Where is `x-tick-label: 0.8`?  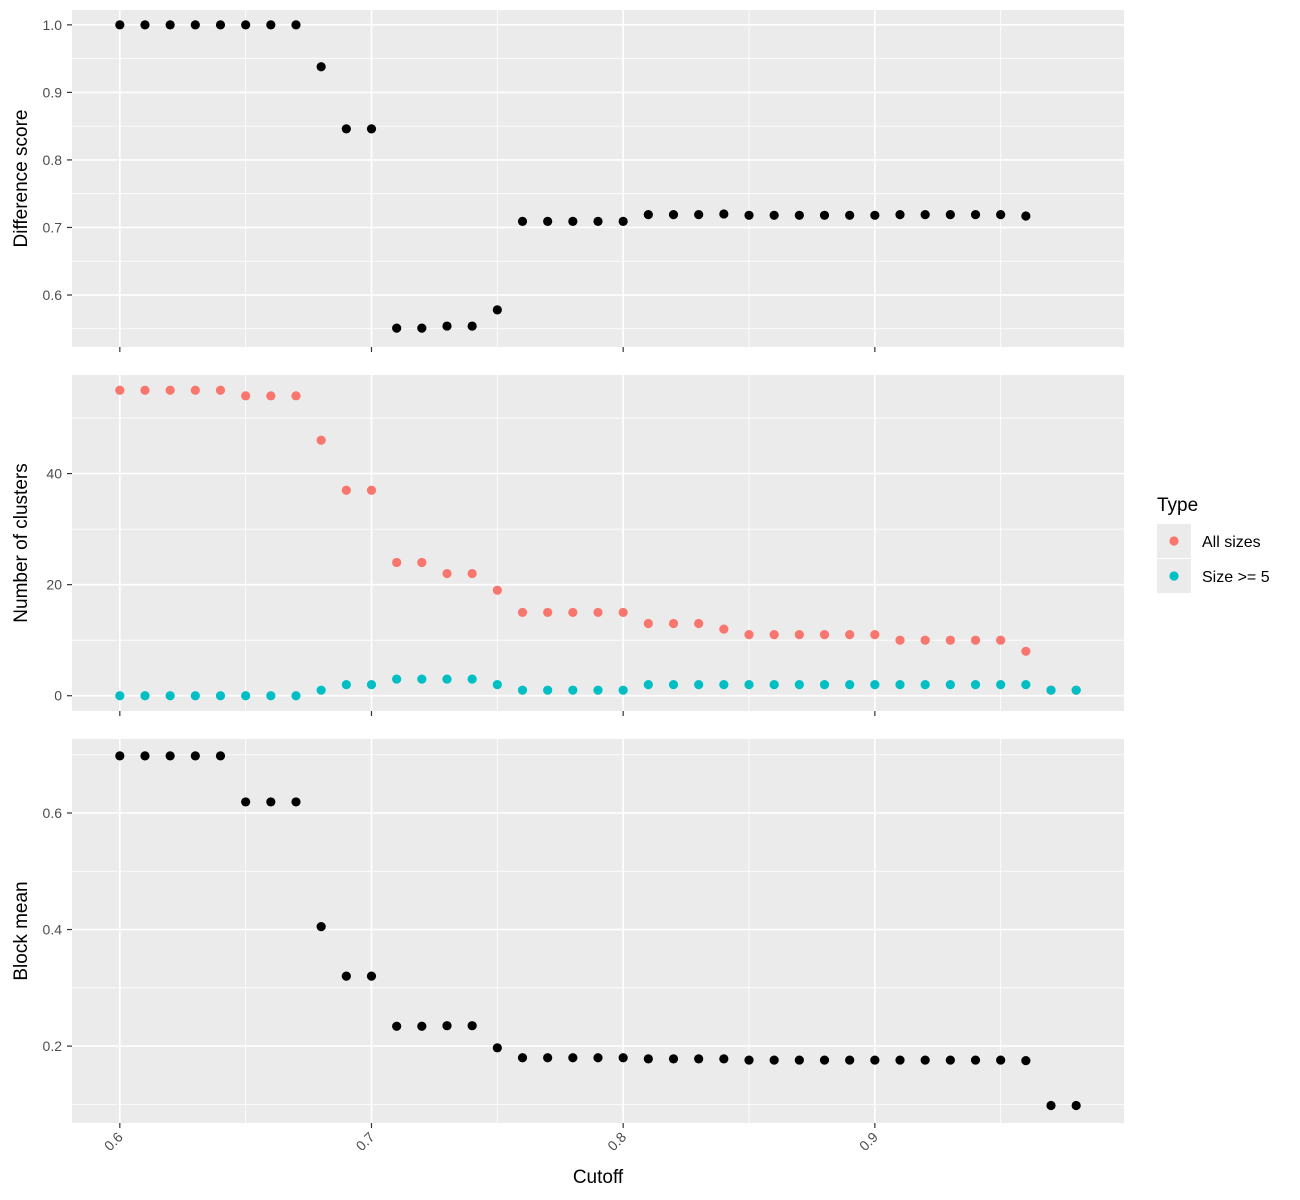
x-tick-label: 0.8 is located at coordinates (616, 1141).